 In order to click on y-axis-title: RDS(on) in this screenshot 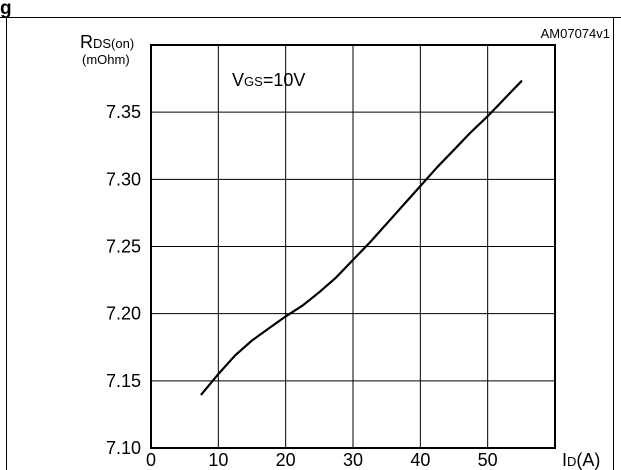, I will do `click(107, 42)`.